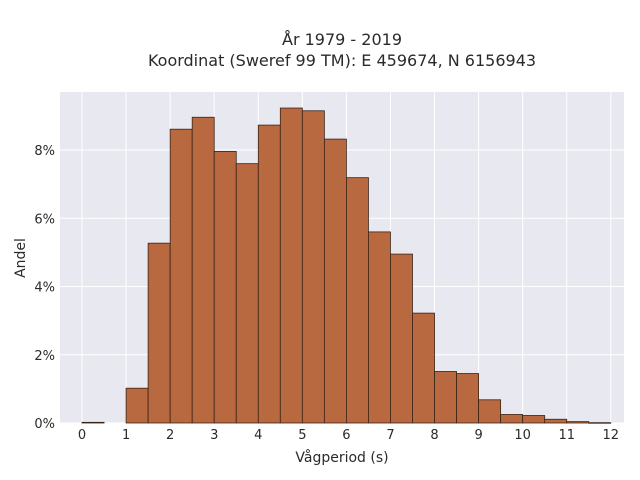 The height and width of the screenshot is (480, 640). What do you see at coordinates (44, 151) in the screenshot?
I see `y-tick-label: 8%` at bounding box center [44, 151].